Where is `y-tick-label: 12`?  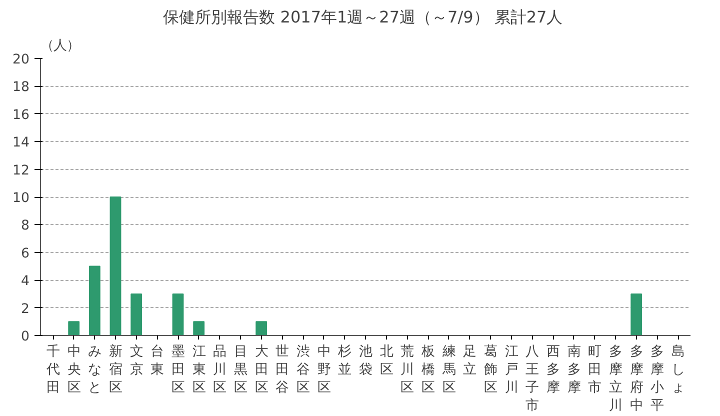
y-tick-label: 12 is located at coordinates (21, 170).